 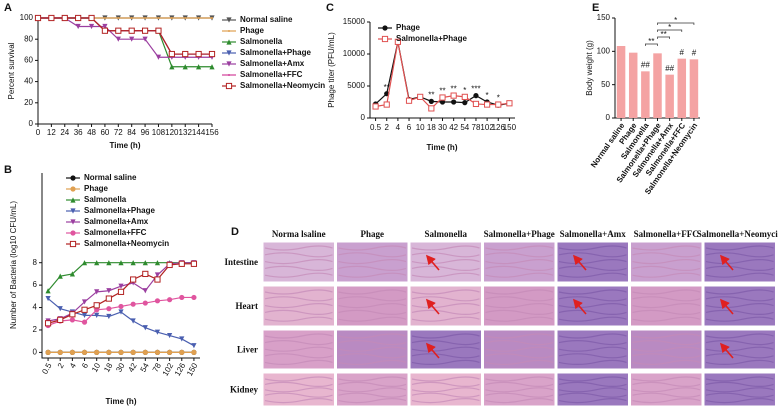 I want to click on legend-label: Phage, so click(x=408, y=27).